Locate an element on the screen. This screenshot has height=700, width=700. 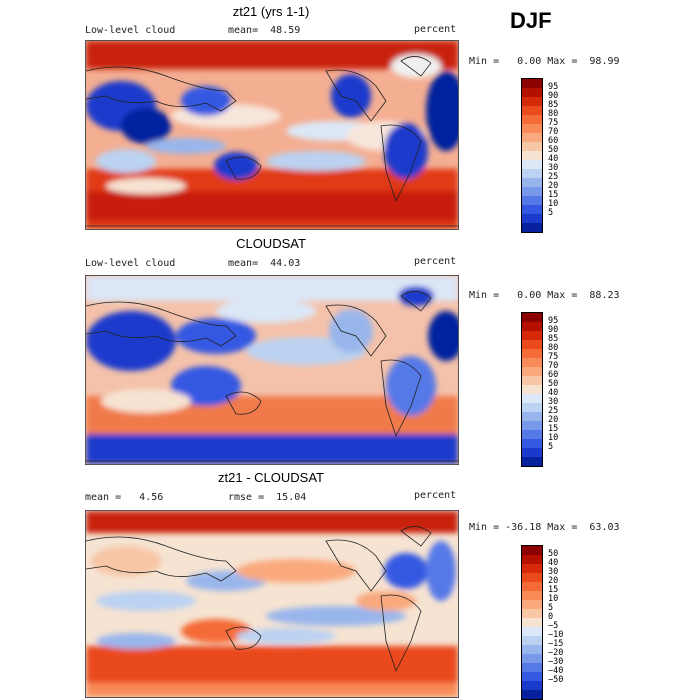
colorbar-tick: −10 is located at coordinates (556, 635).